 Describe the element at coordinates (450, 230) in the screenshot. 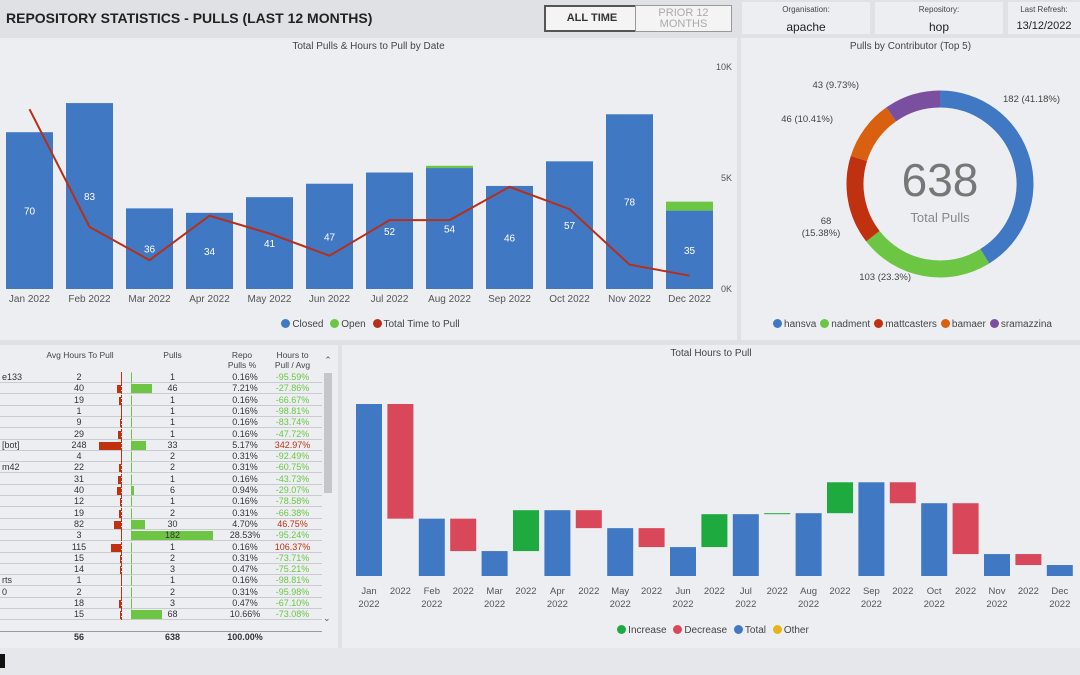

I see `bar-label: 54` at that location.